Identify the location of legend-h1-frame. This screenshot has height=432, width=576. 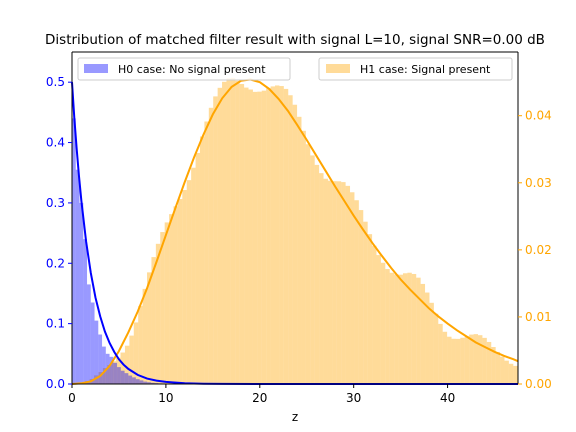
(415, 69).